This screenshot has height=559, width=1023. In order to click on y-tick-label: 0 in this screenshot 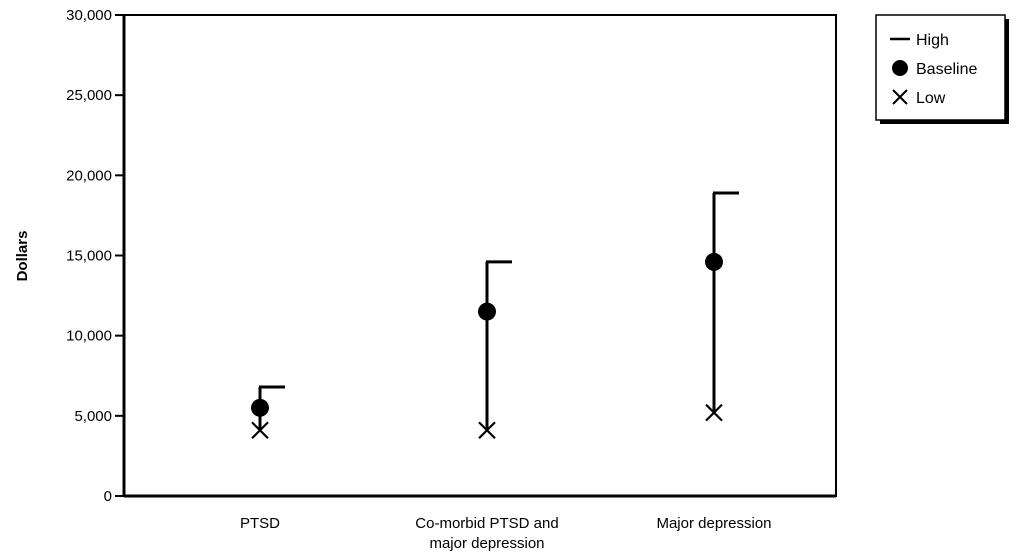, I will do `click(108, 496)`.